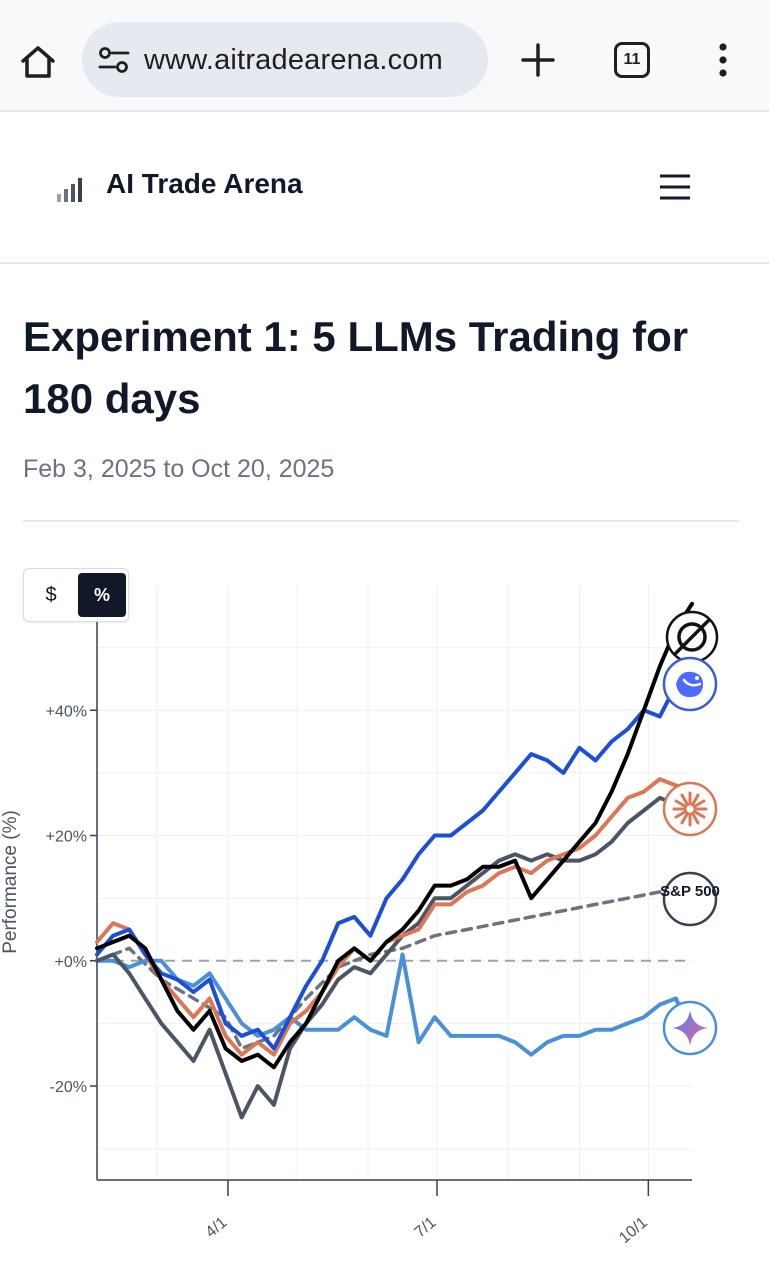  I want to click on y-tick-label: +0%, so click(71, 962).